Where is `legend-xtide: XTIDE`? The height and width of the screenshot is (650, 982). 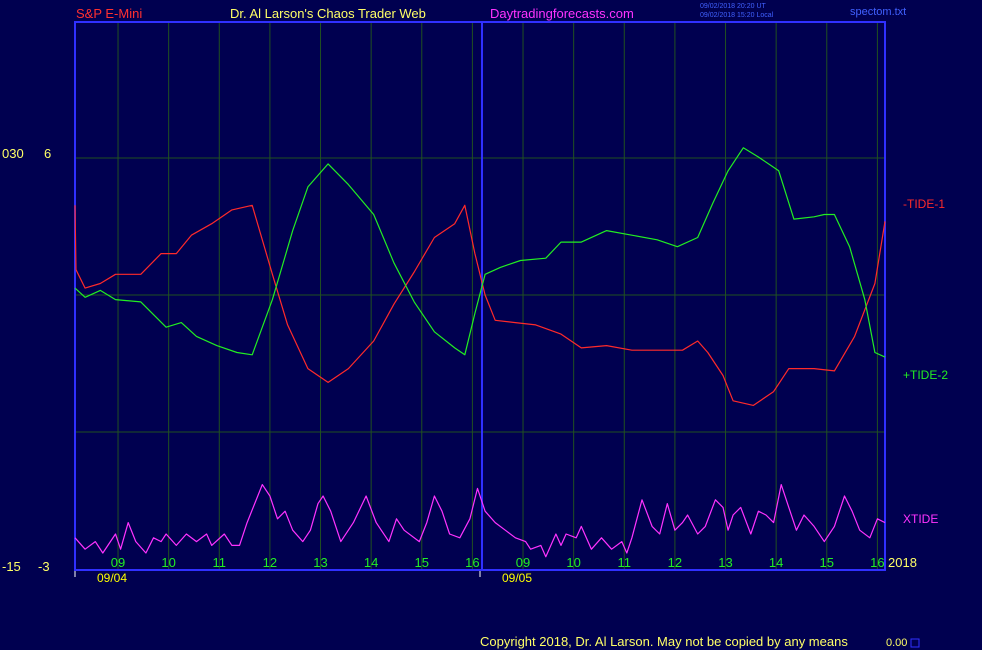 legend-xtide: XTIDE is located at coordinates (920, 519).